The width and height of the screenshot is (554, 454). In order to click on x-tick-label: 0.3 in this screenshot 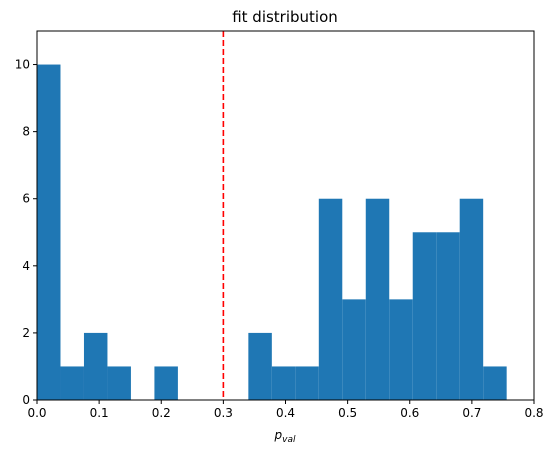, I will do `click(223, 413)`.